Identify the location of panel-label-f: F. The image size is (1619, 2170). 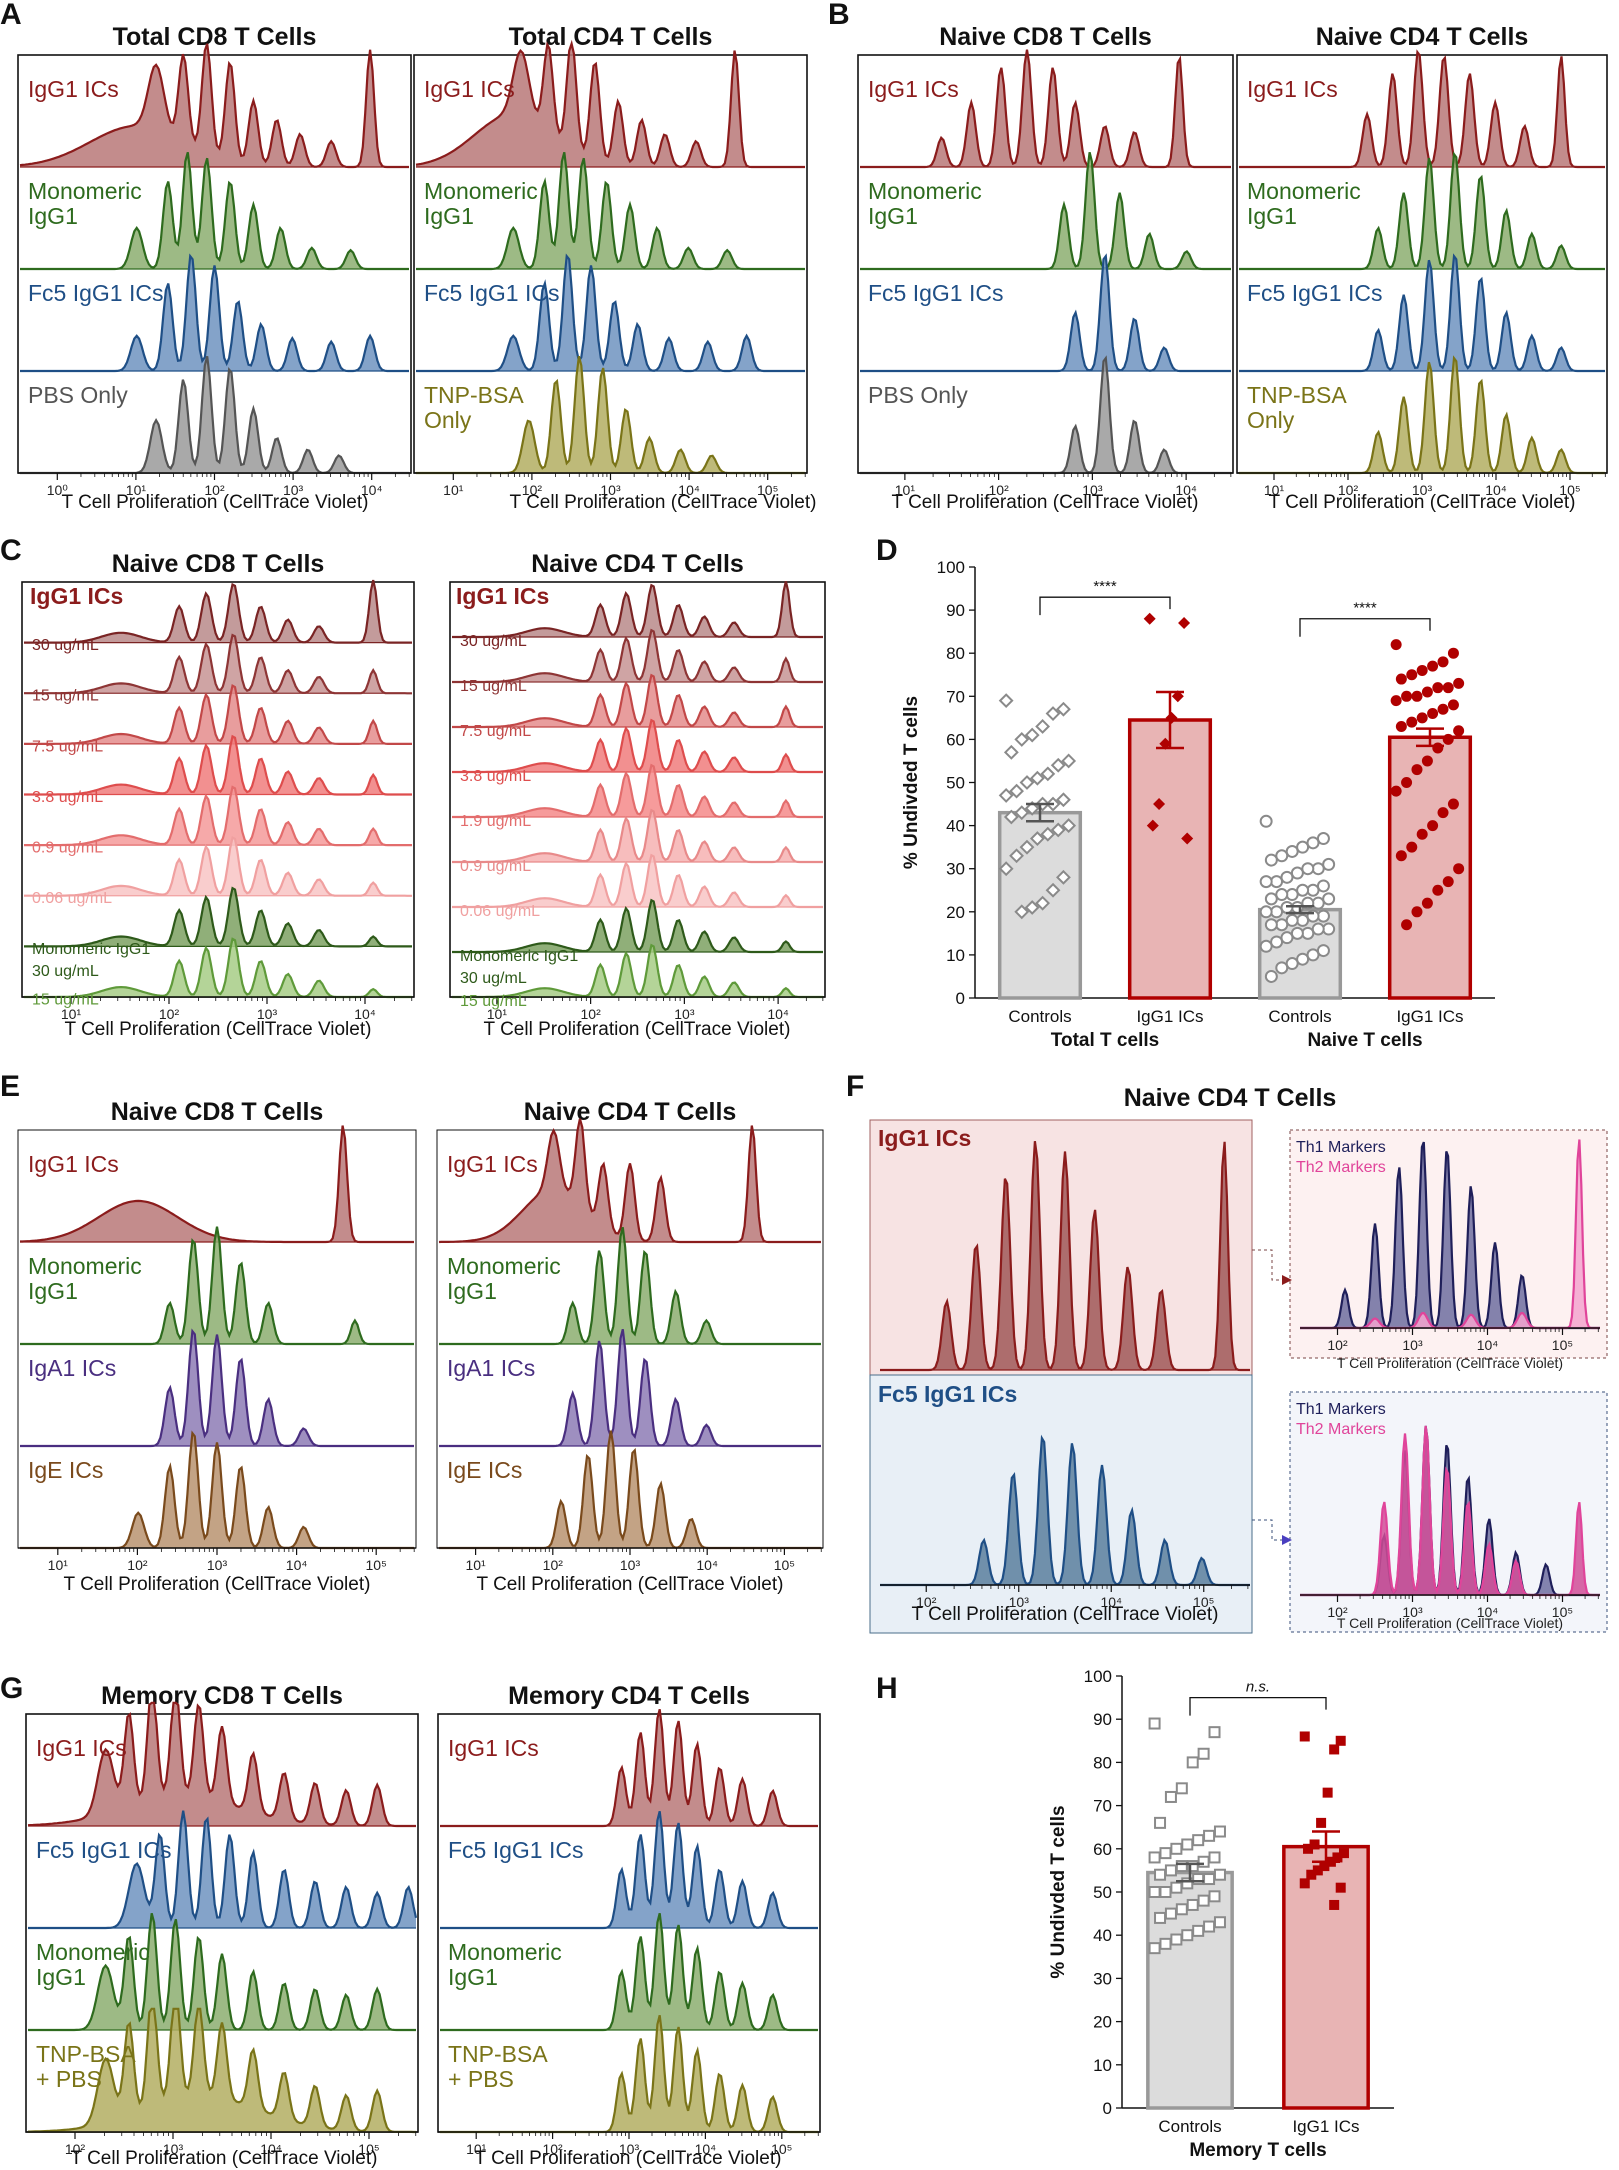
(855, 1086).